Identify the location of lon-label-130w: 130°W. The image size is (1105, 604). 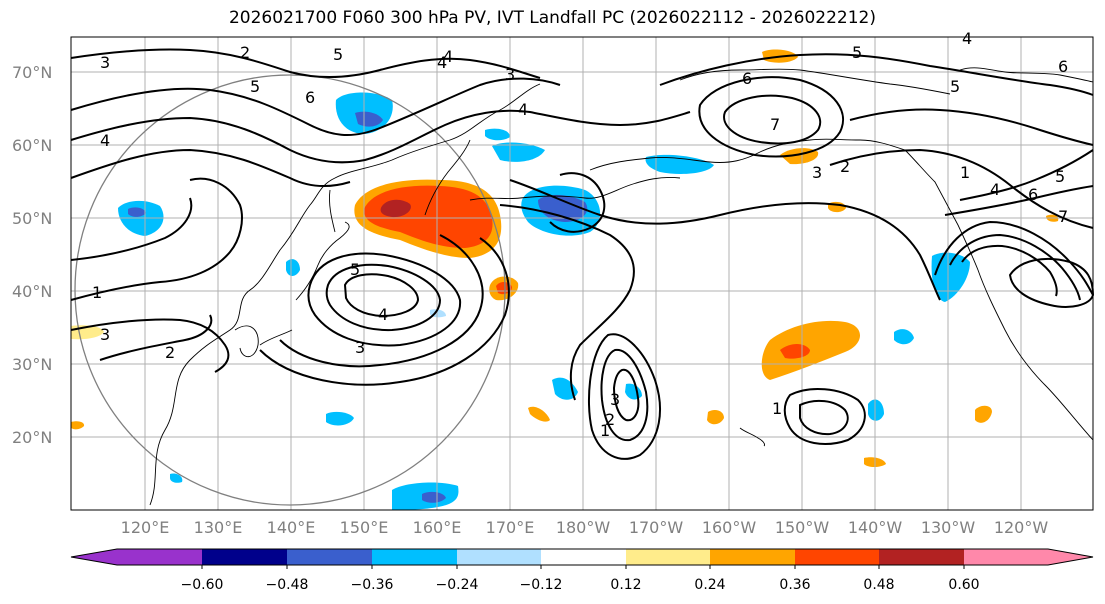
(948, 527).